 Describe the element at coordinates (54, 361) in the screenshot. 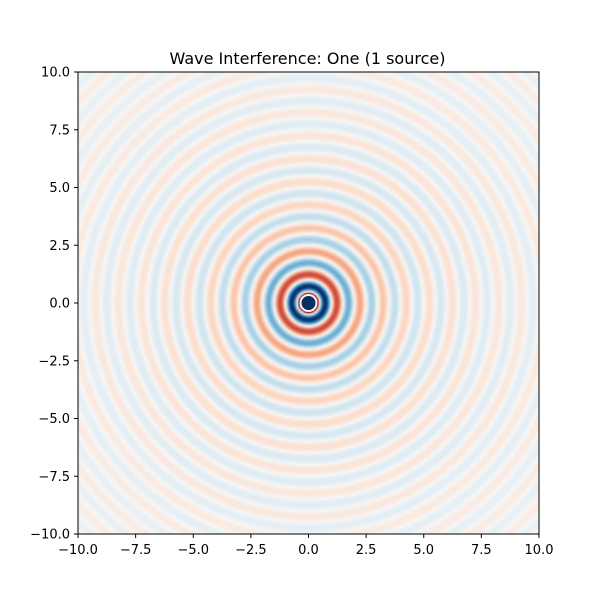

I see `y-tick-label: −2.5` at that location.